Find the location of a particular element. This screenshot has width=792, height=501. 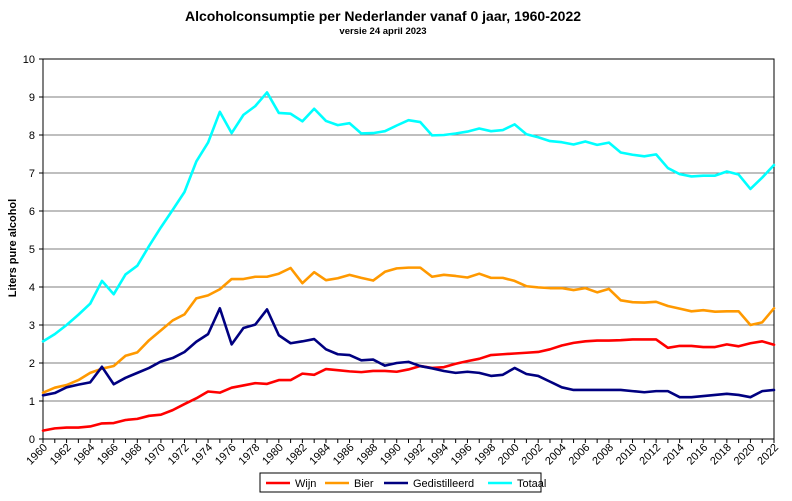

x-tick-label: 1986 is located at coordinates (344, 455).